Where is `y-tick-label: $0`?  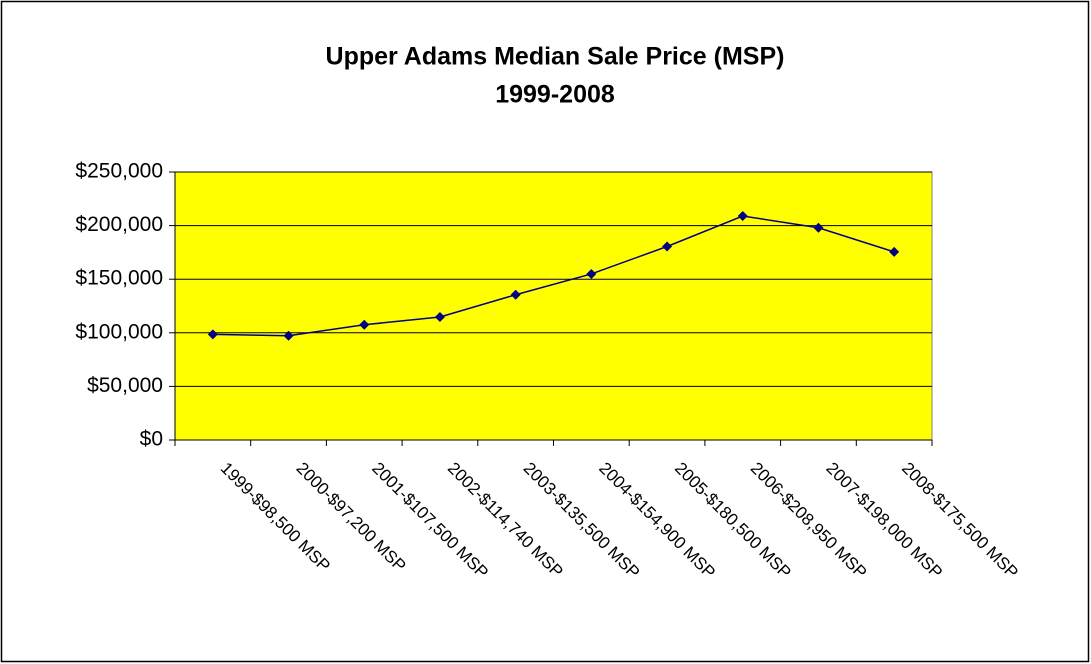
y-tick-label: $0 is located at coordinates (151, 439).